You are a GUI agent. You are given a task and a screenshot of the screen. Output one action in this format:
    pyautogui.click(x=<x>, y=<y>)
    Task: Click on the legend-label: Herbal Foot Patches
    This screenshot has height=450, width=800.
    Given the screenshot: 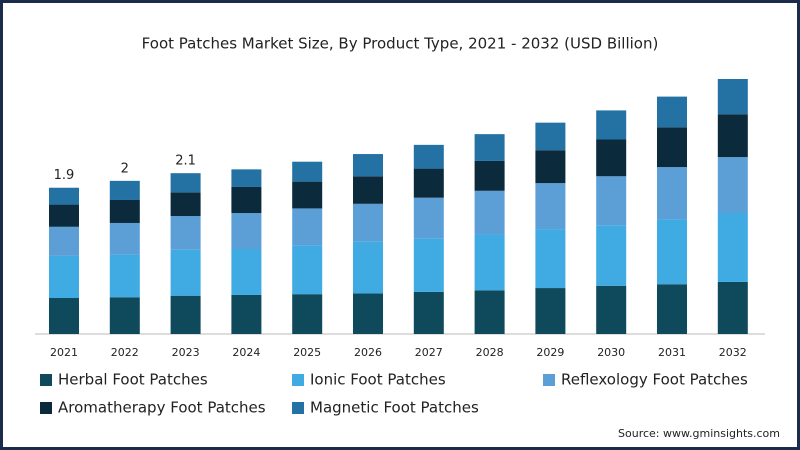 What is the action you would take?
    pyautogui.click(x=133, y=380)
    